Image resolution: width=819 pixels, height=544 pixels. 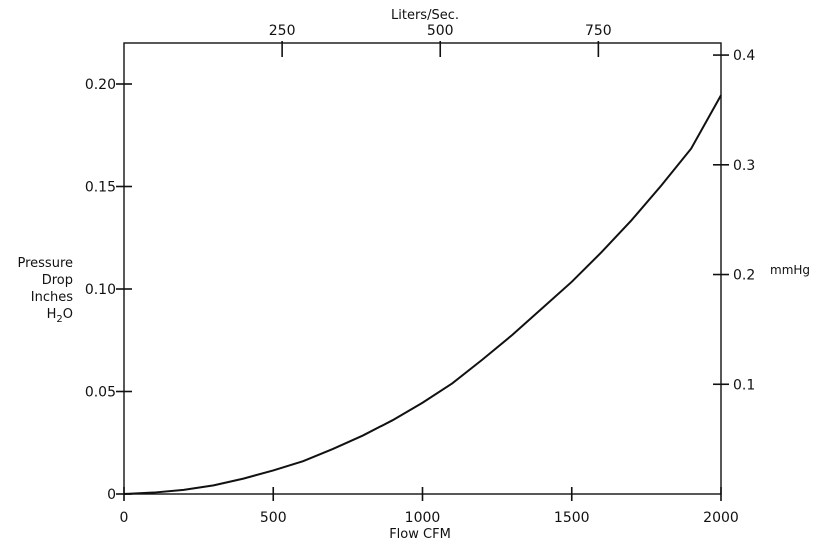 I want to click on y-axis-title-line-3: Inches, so click(x=52, y=297).